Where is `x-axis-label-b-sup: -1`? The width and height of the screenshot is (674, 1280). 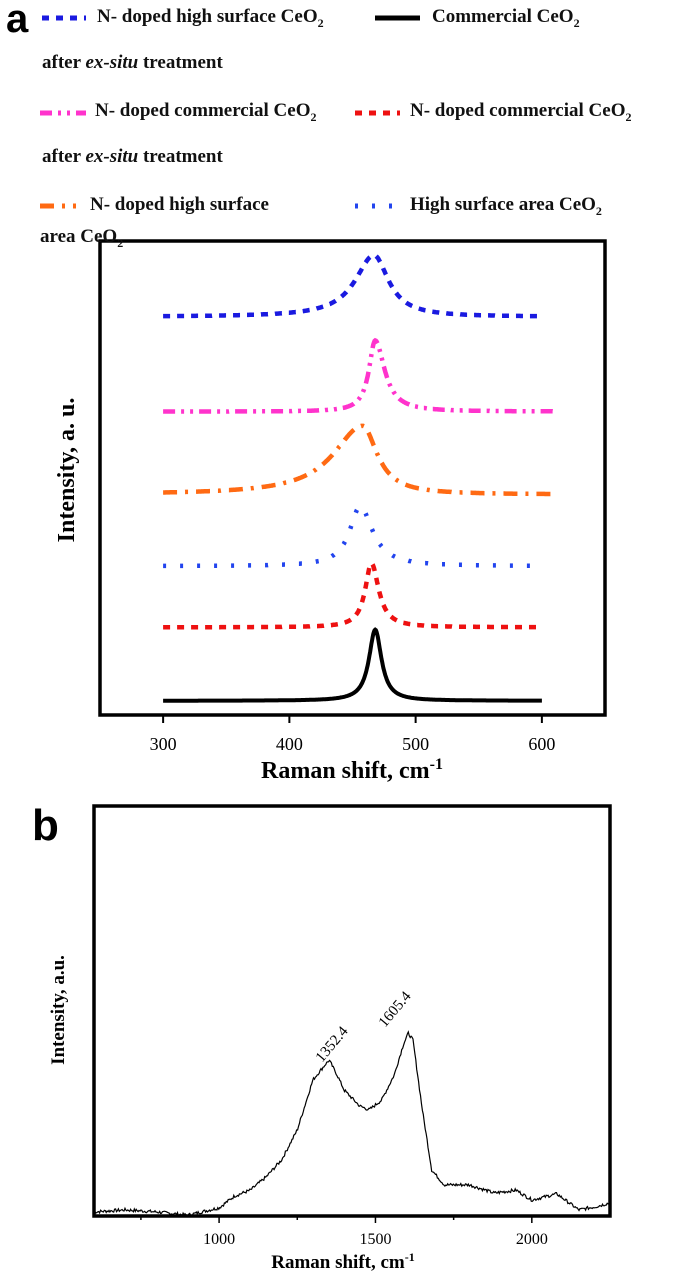
x-axis-label-b-sup: -1 is located at coordinates (410, 1257).